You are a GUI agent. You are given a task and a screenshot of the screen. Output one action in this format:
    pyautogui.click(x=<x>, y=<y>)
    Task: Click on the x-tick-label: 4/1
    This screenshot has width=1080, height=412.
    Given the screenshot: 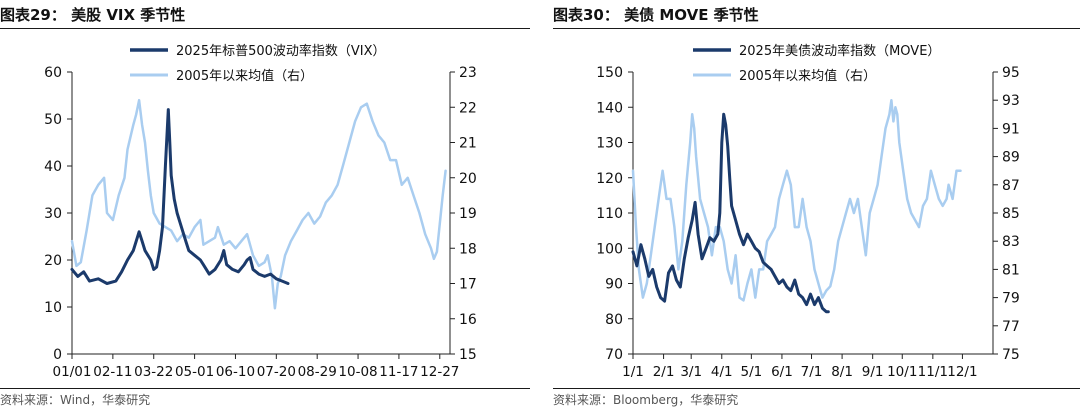 What is the action you would take?
    pyautogui.click(x=722, y=372)
    